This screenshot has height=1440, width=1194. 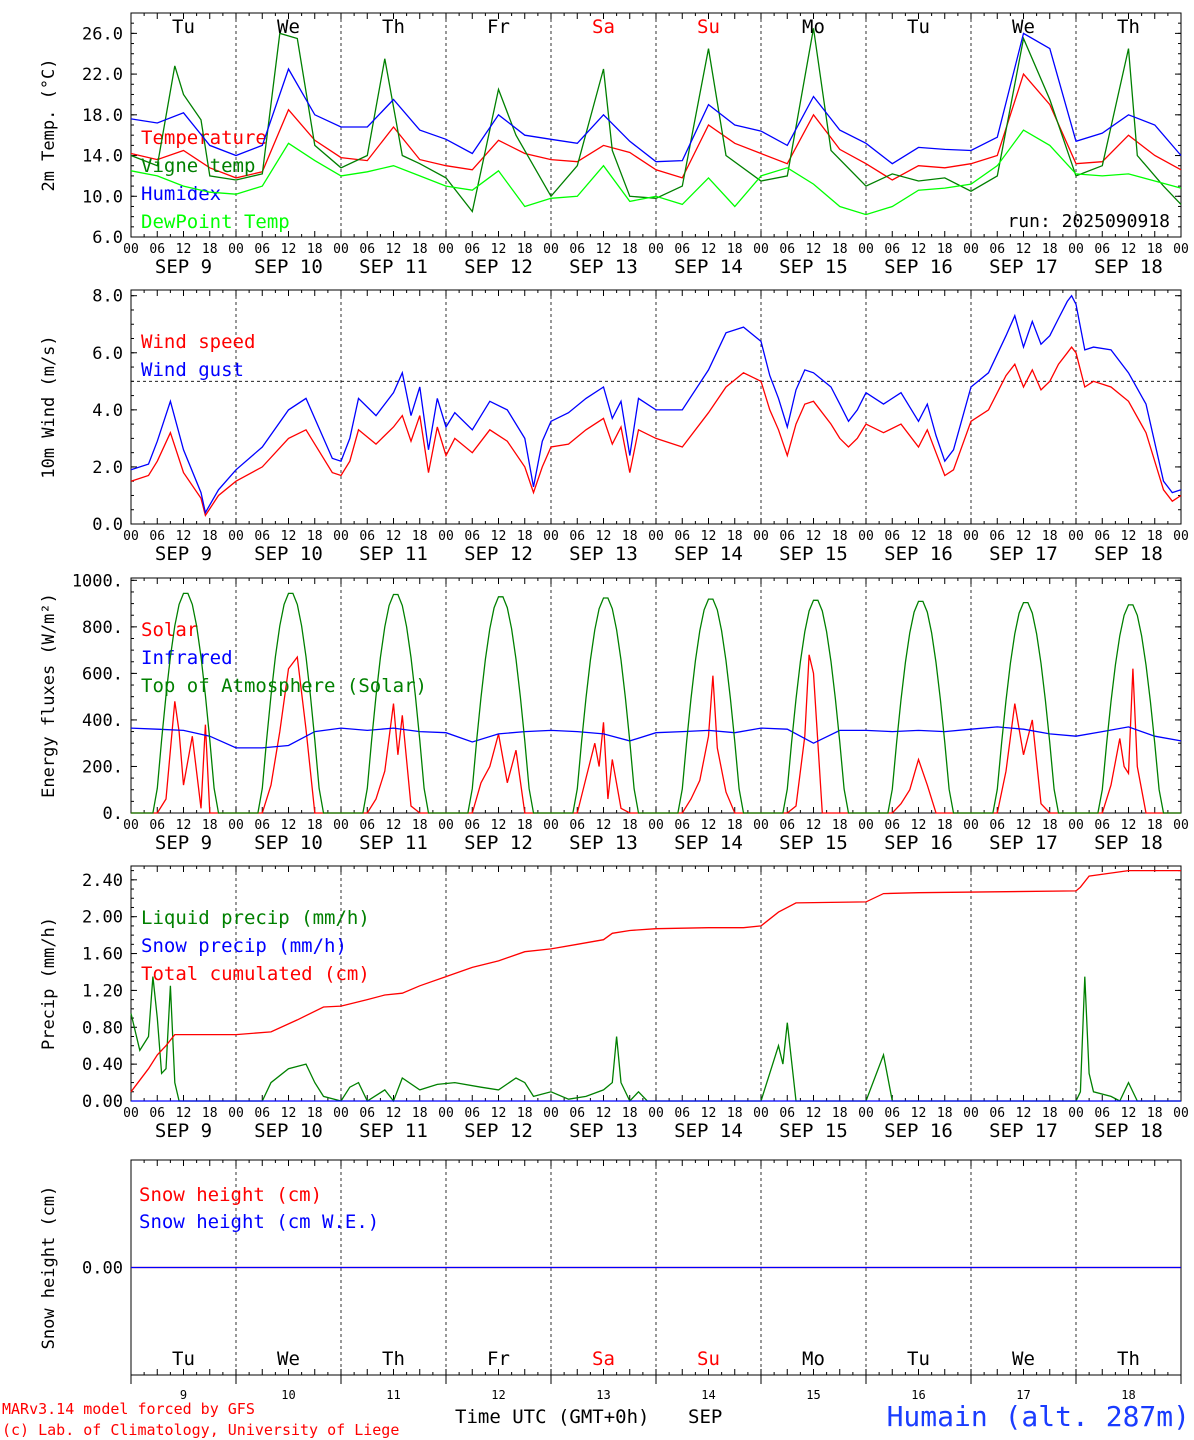 I want to click on day-label: Th, so click(x=393, y=27).